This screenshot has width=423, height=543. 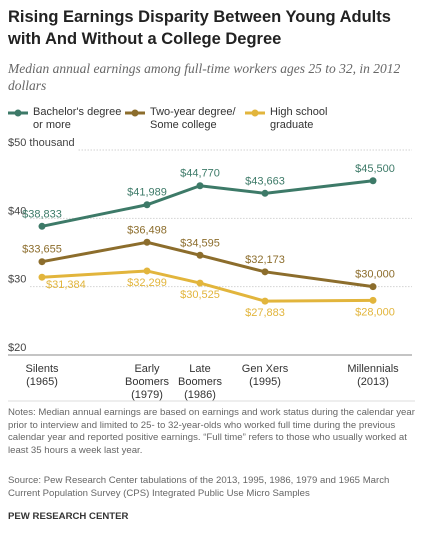 What do you see at coordinates (42, 214) in the screenshot?
I see `data-label: $38,833` at bounding box center [42, 214].